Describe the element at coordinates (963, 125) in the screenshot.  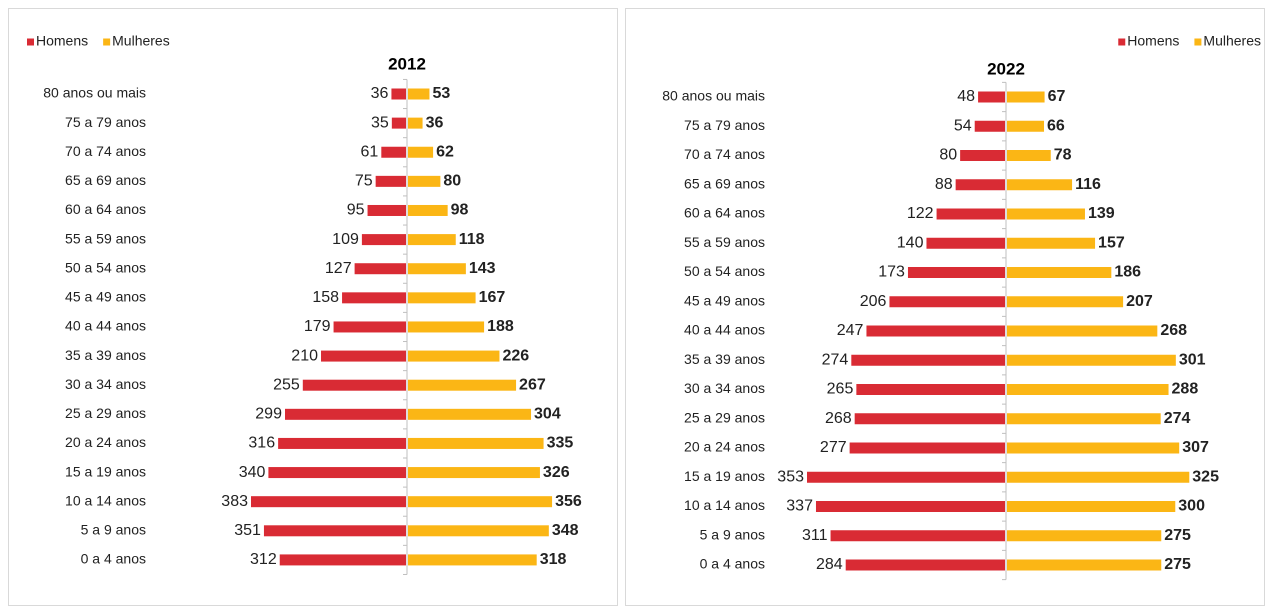
I see `value-label: 54` at that location.